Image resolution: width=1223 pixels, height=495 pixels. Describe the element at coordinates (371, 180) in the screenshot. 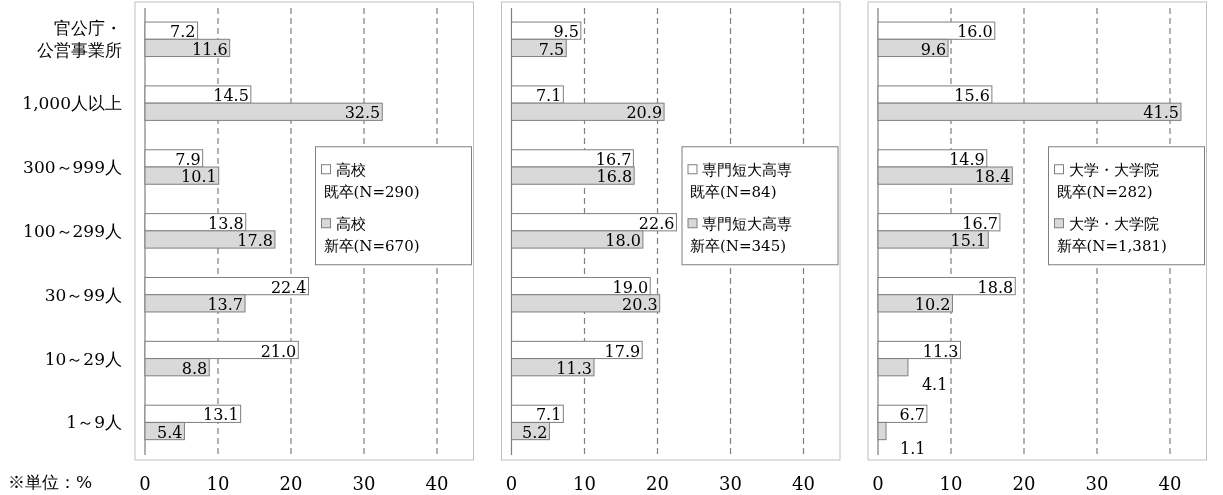

I see `legend-label: 高校既卒(N=290)` at that location.